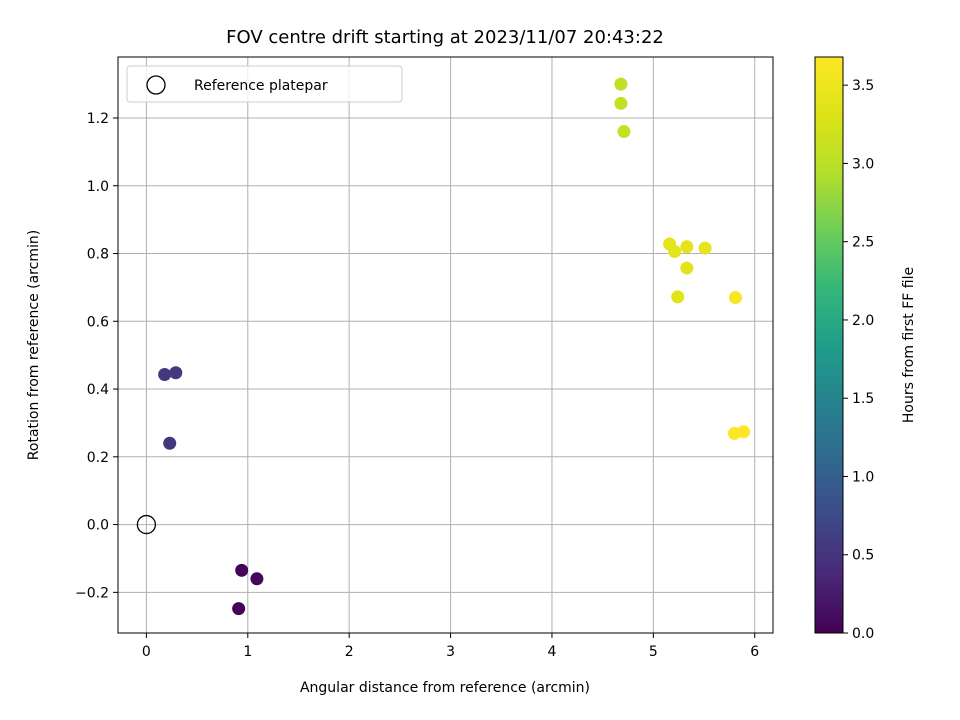  I want to click on legend-box, so click(264, 84).